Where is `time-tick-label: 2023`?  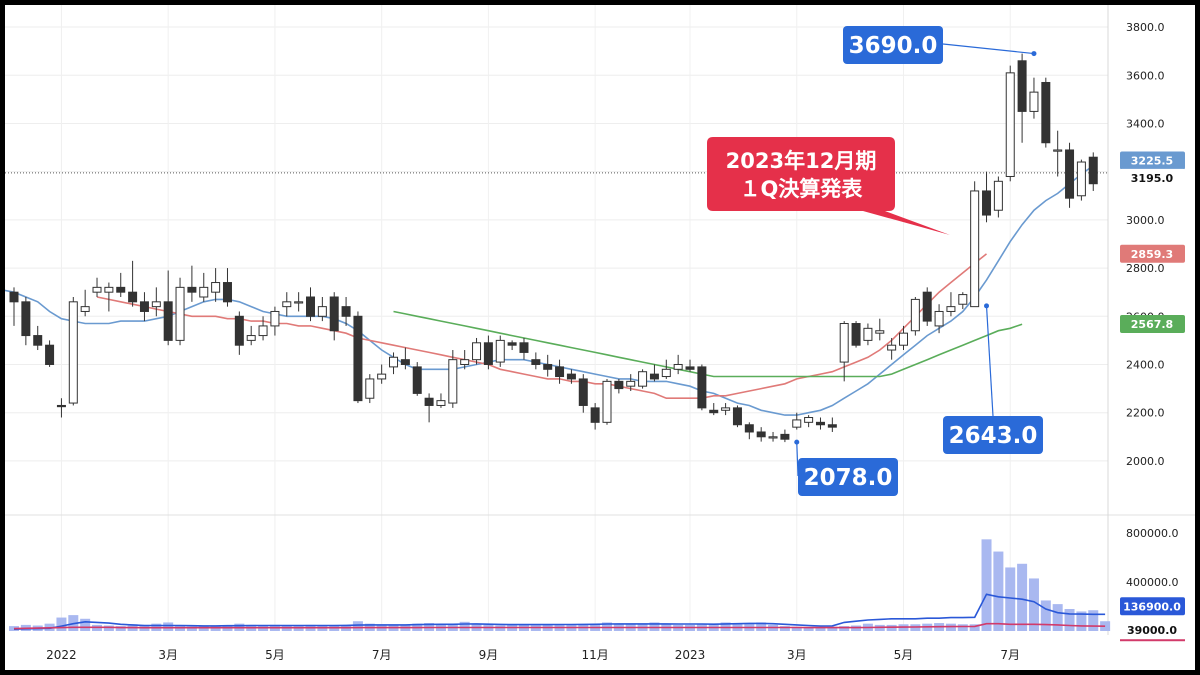
time-tick-label: 2023 is located at coordinates (690, 655).